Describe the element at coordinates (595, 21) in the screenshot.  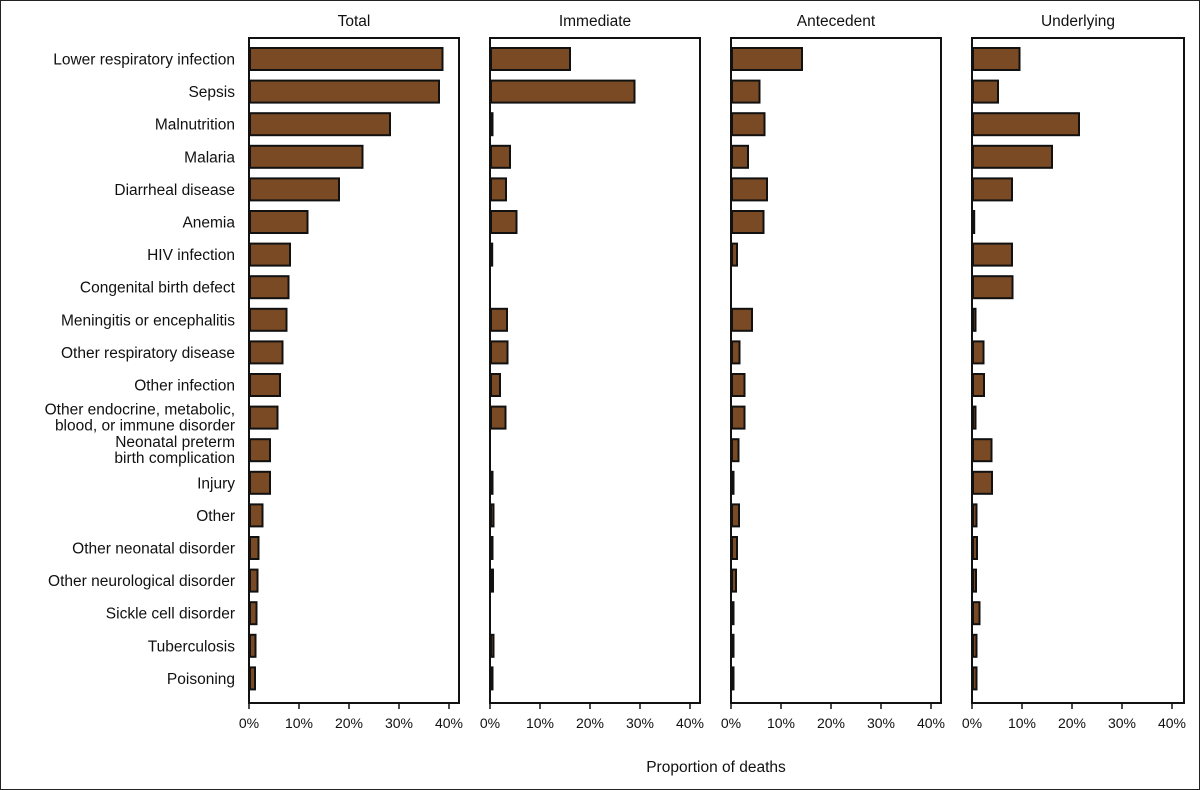
I see `panel-title: Immediate` at that location.